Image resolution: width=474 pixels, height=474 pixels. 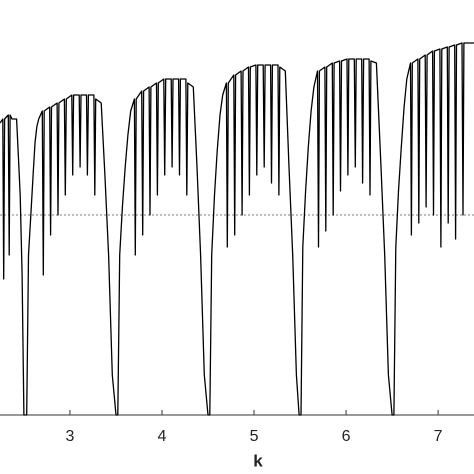 I want to click on x-tick-label: 3, so click(x=69, y=436).